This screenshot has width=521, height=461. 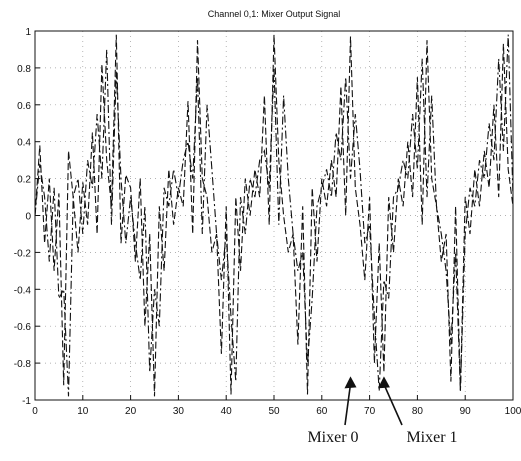 I want to click on x-tick-label: 50, so click(x=274, y=411).